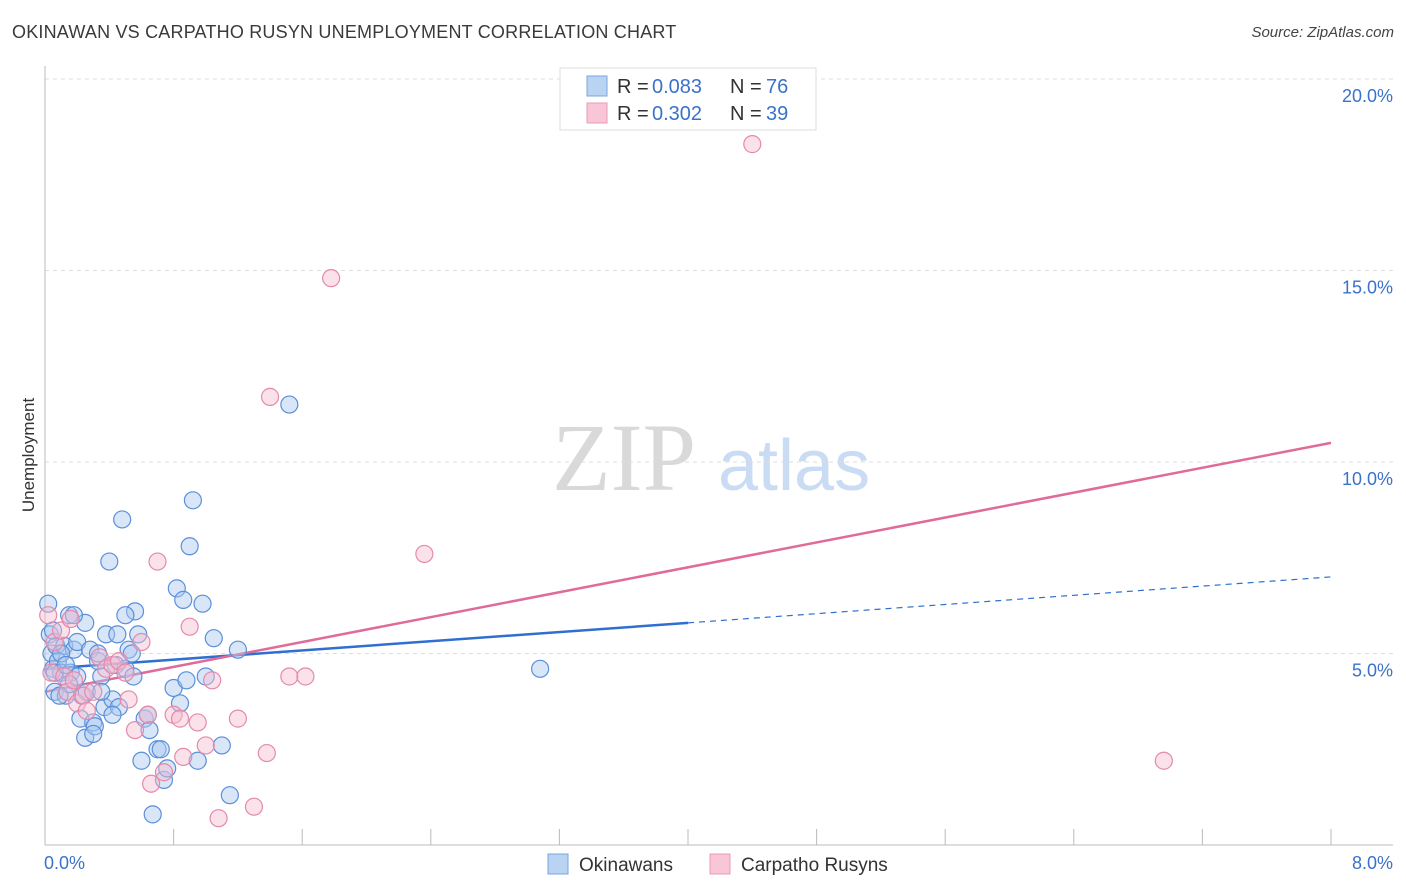 The width and height of the screenshot is (1406, 892). Describe the element at coordinates (677, 114) in the screenshot. I see `legend-r-value-2: 0.302` at that location.